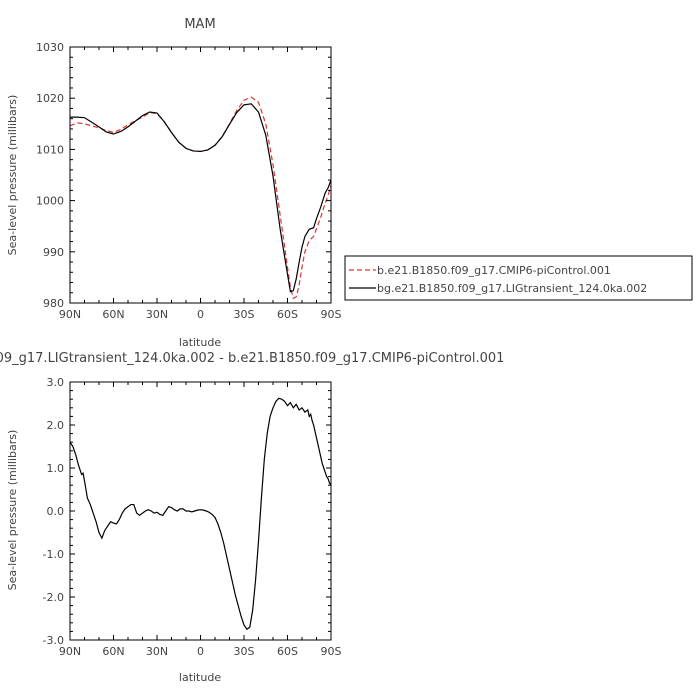 The image size is (700, 700). I want to click on bottom-plot-frame, so click(200, 511).